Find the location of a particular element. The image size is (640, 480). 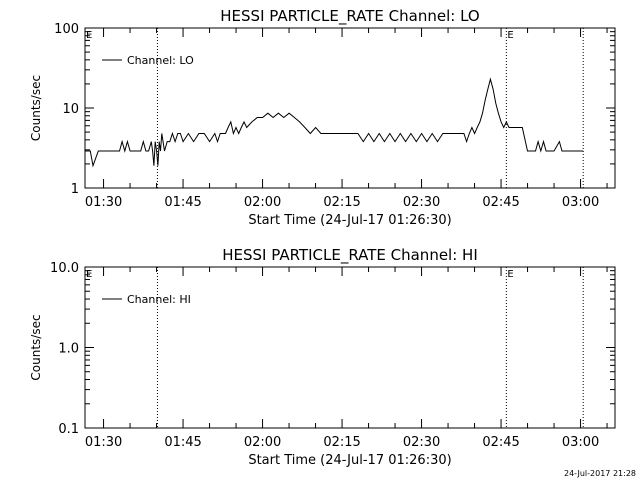

legend-label: Channel: LO is located at coordinates (160, 60).